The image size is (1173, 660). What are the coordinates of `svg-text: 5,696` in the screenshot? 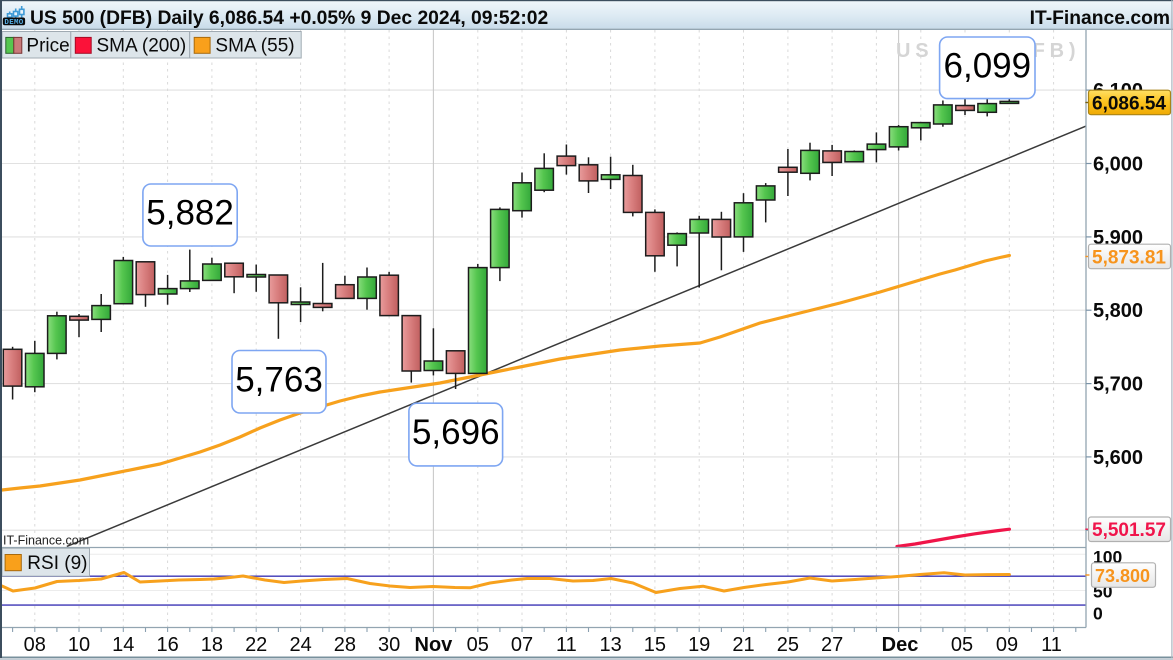 It's located at (456, 432).